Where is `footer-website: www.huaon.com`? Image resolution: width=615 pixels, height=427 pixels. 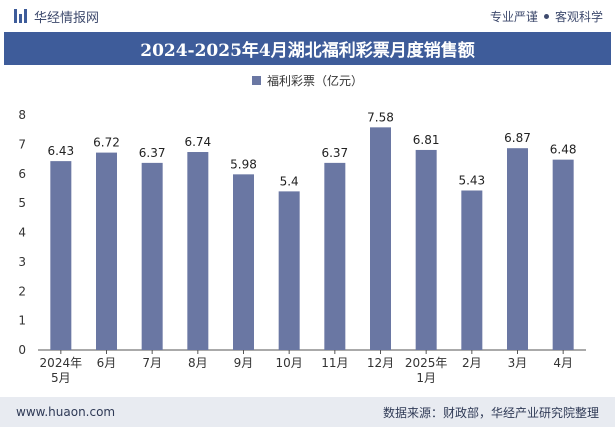 footer-website: www.huaon.com is located at coordinates (66, 412).